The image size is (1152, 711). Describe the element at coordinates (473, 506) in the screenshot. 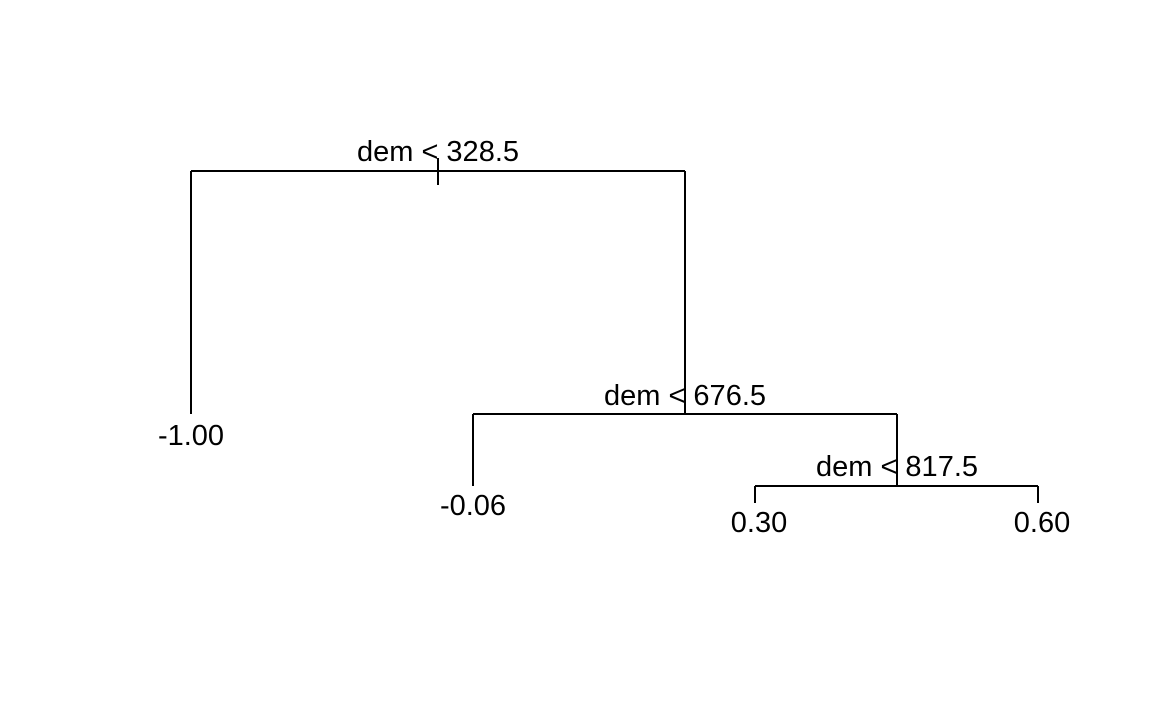

I see `leaf-label-2: -0.06` at that location.